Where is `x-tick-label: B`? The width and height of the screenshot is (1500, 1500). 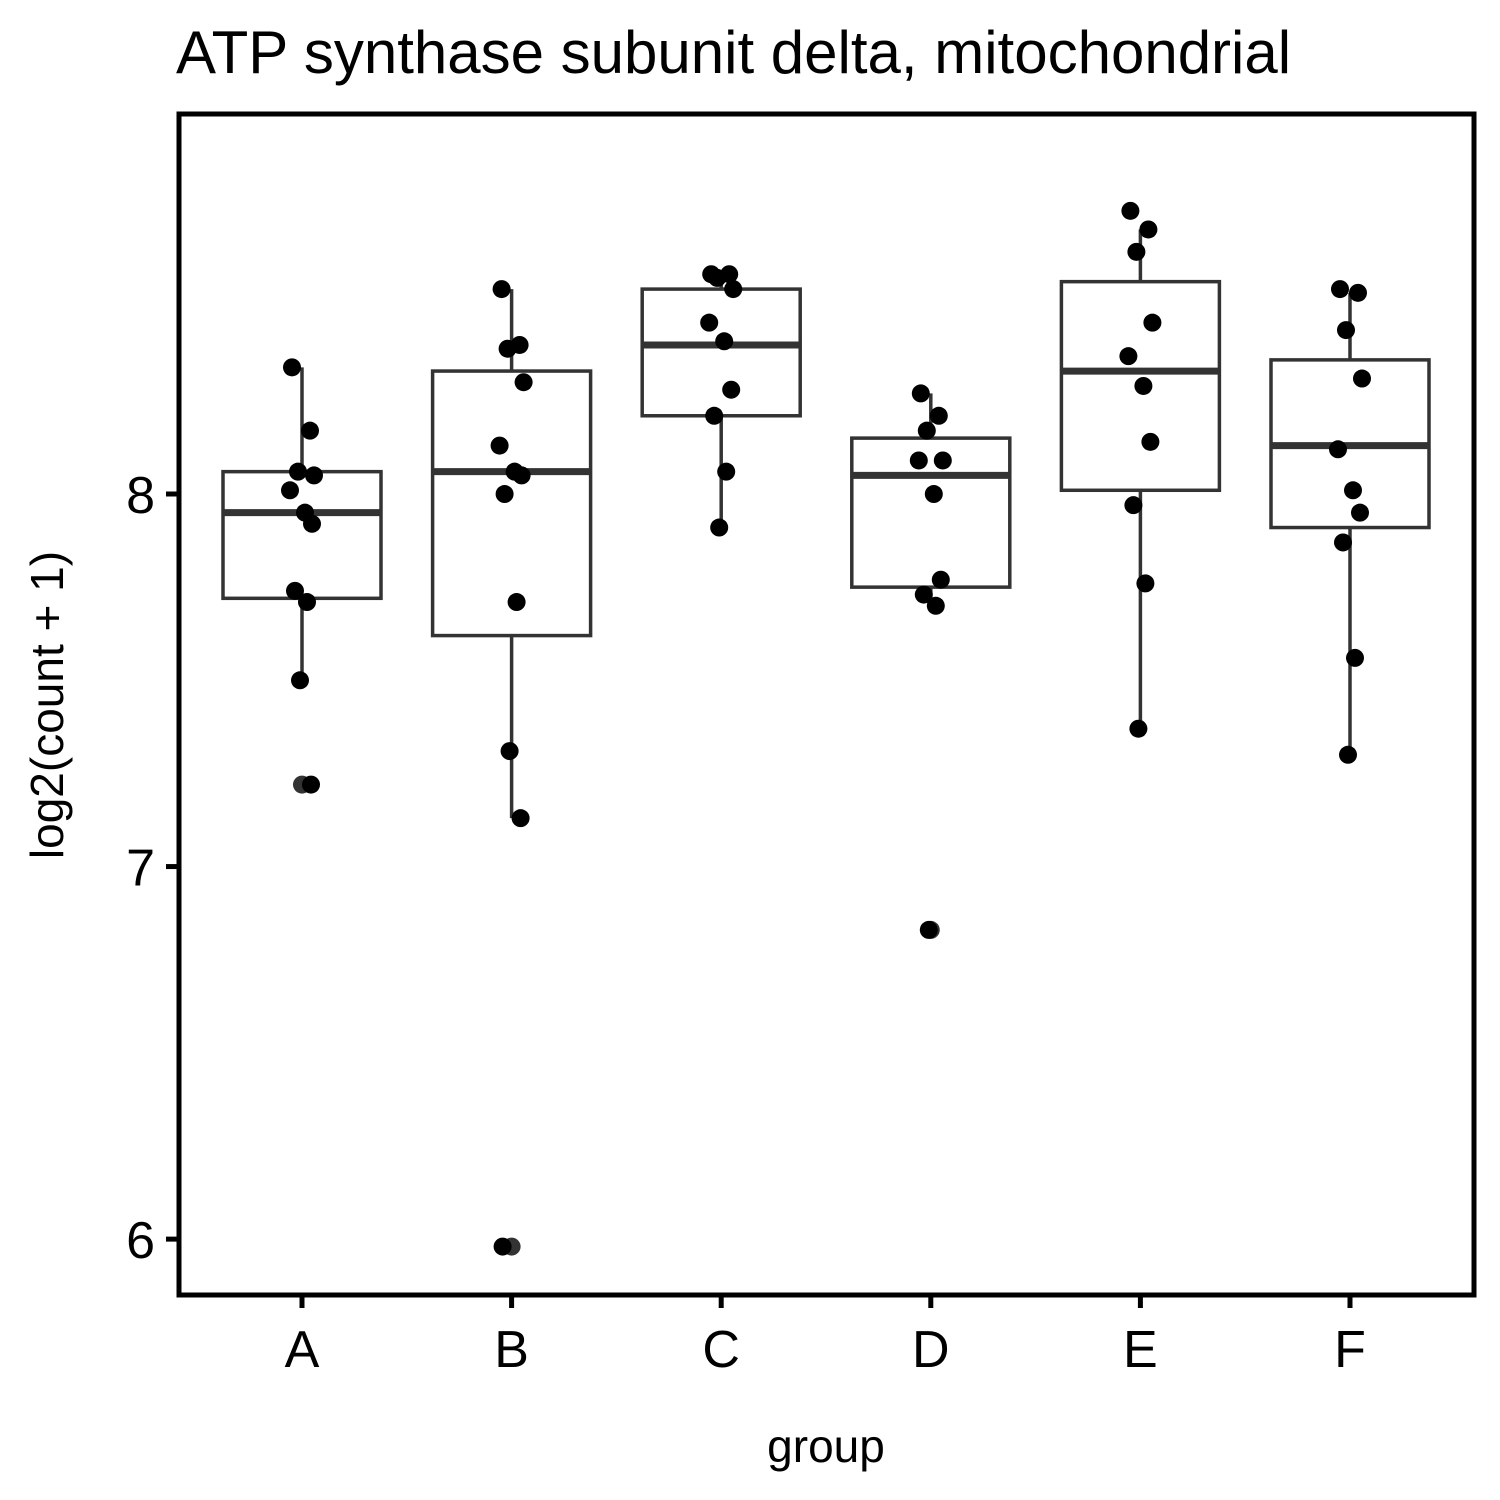
x-tick-label: B is located at coordinates (511, 1350).